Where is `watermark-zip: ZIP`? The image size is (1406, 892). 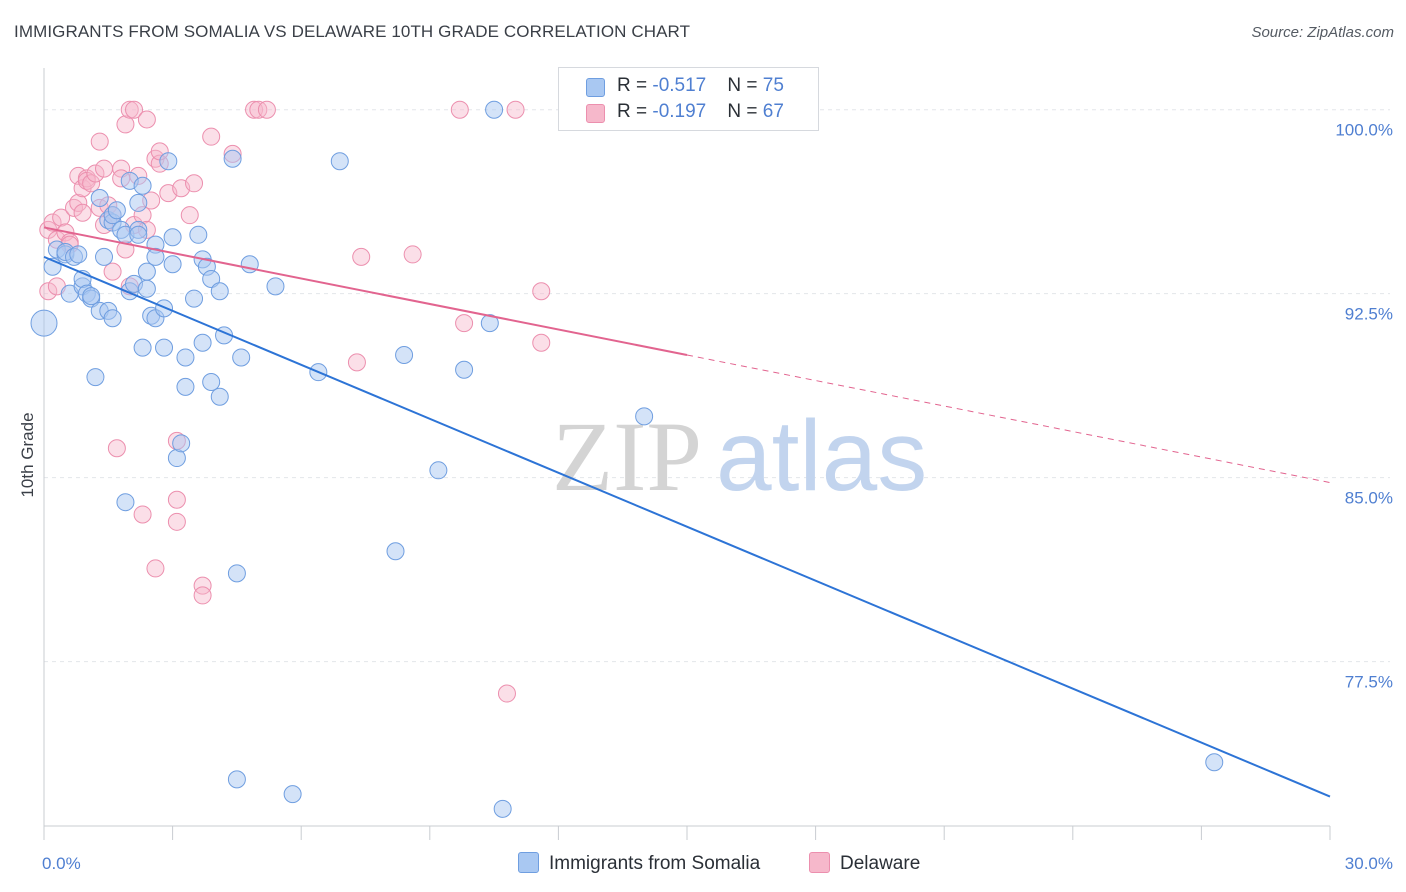
watermark-zip: ZIP is located at coordinates (627, 456).